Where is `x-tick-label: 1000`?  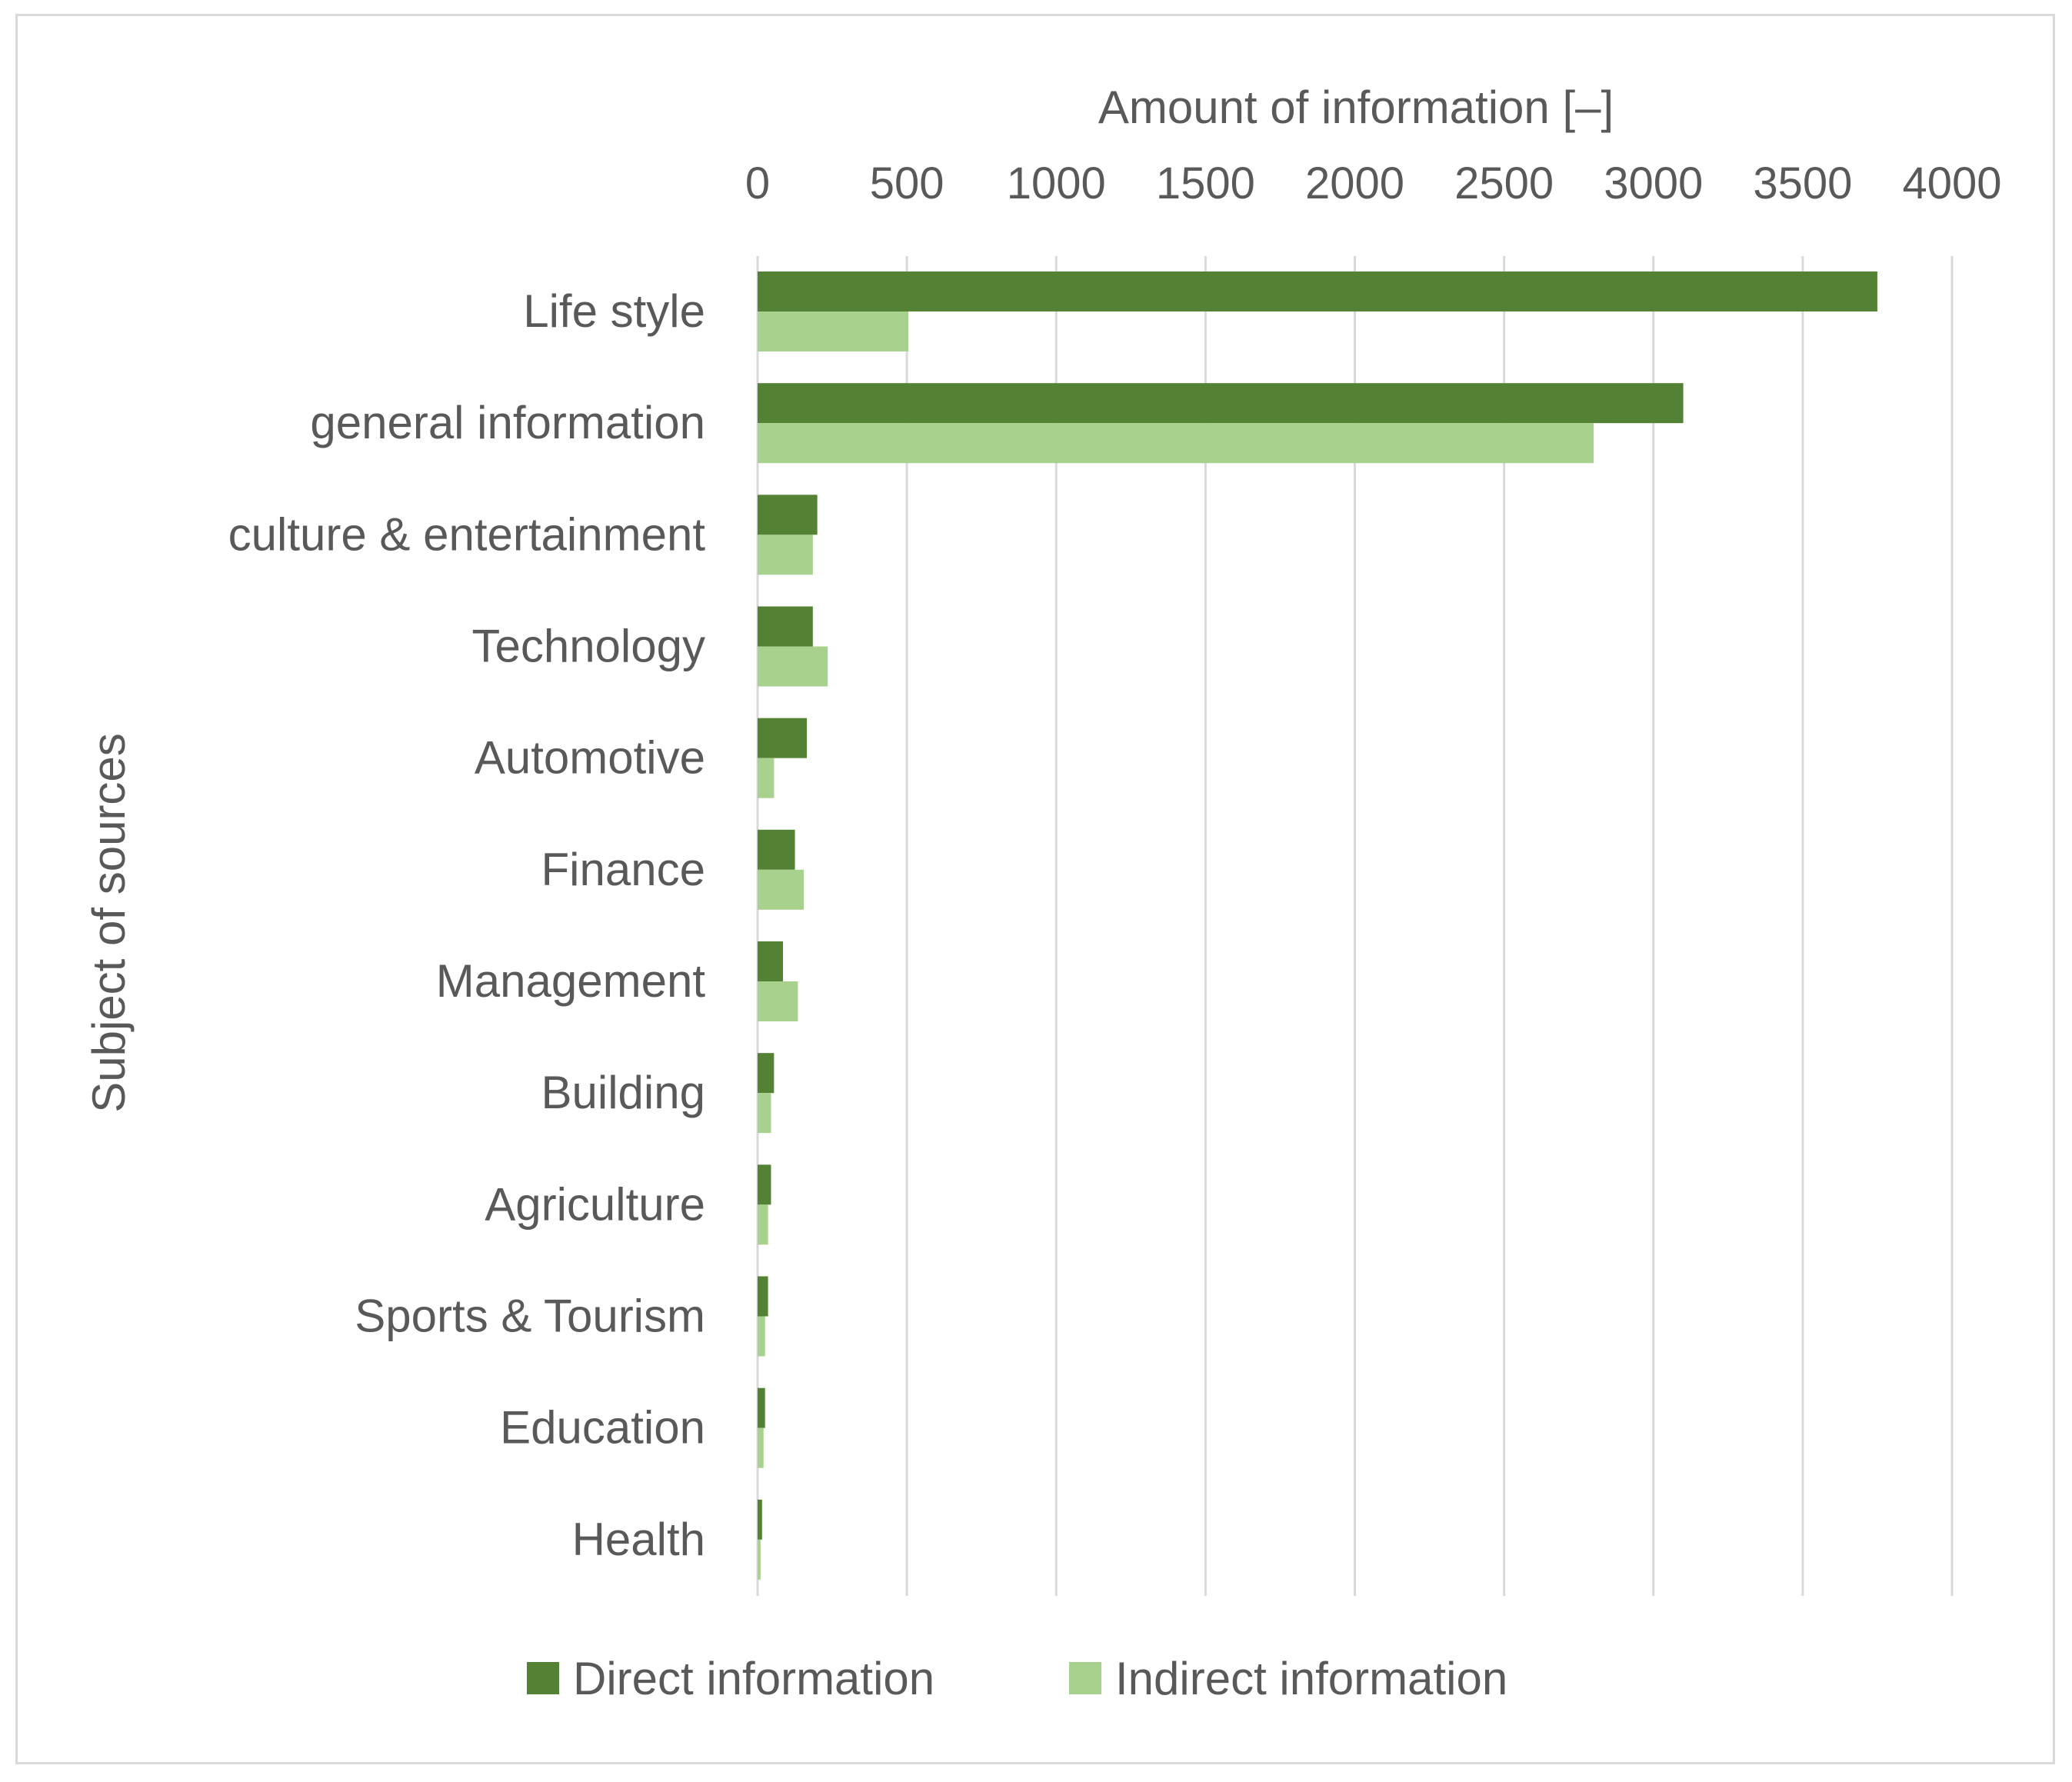
x-tick-label: 1000 is located at coordinates (1056, 183).